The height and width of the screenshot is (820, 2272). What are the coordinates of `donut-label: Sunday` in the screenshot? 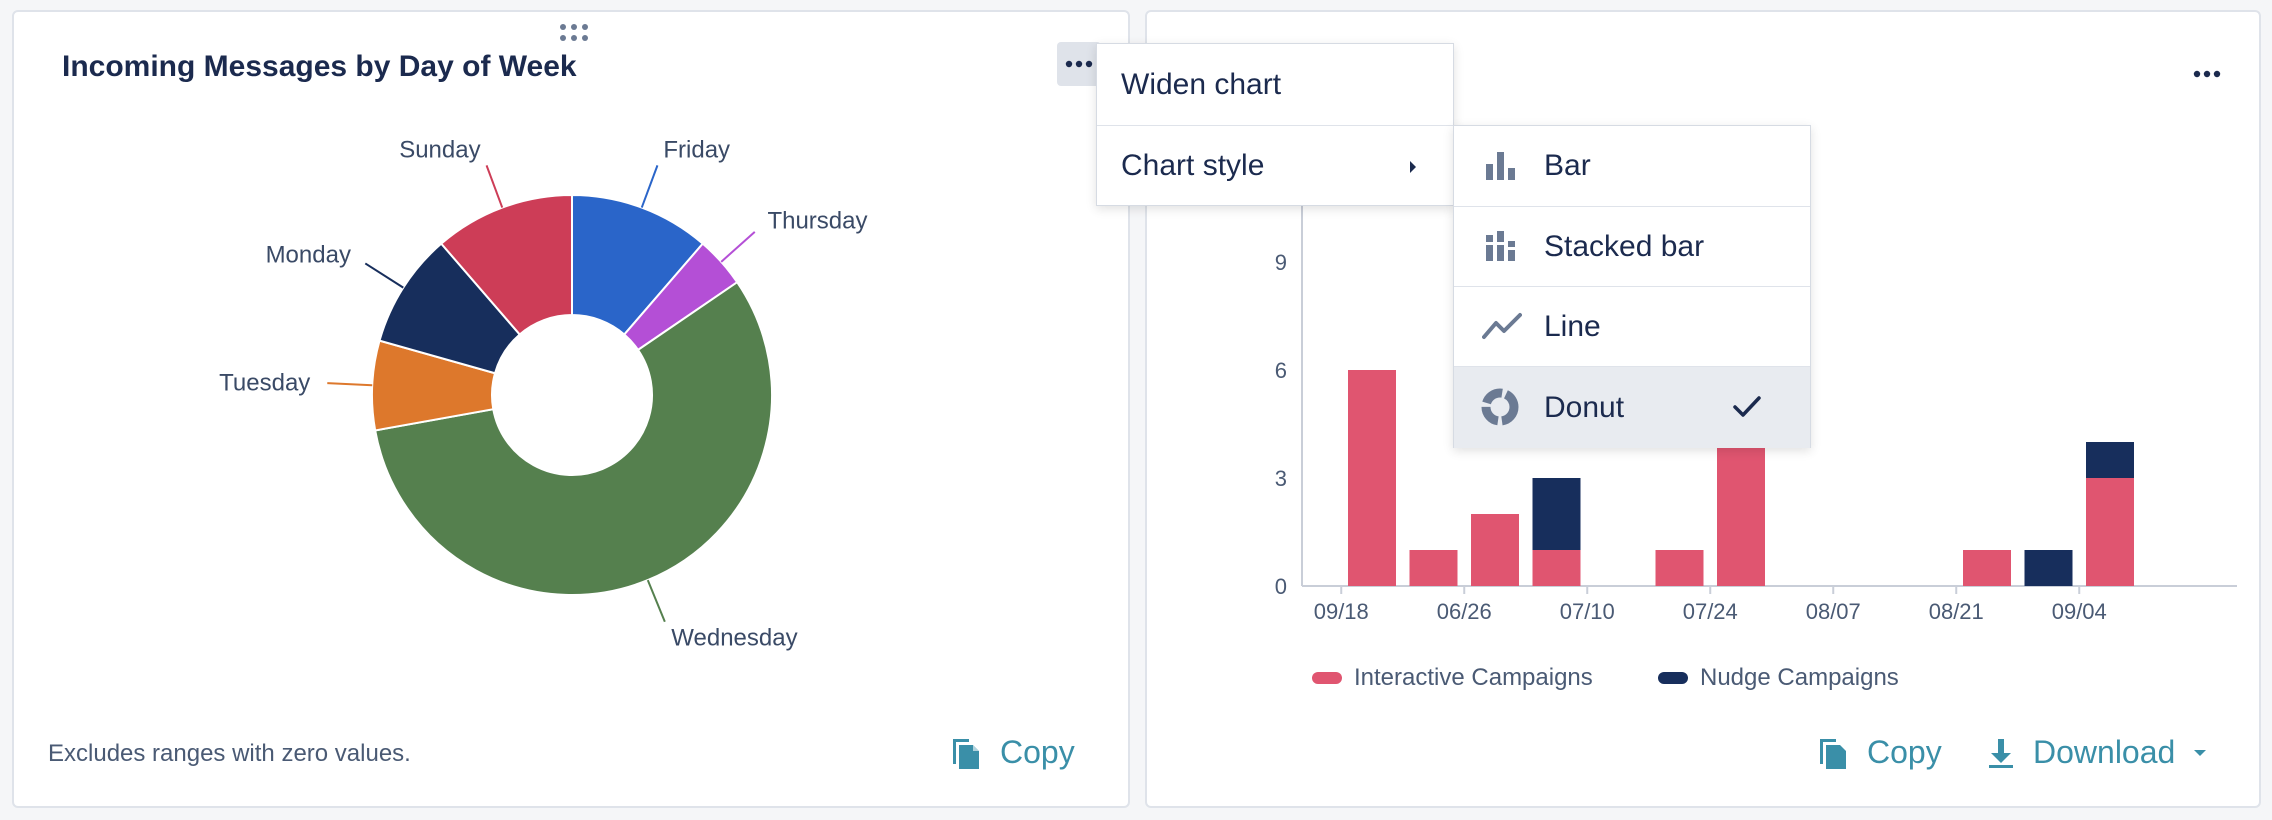 It's located at (439, 149).